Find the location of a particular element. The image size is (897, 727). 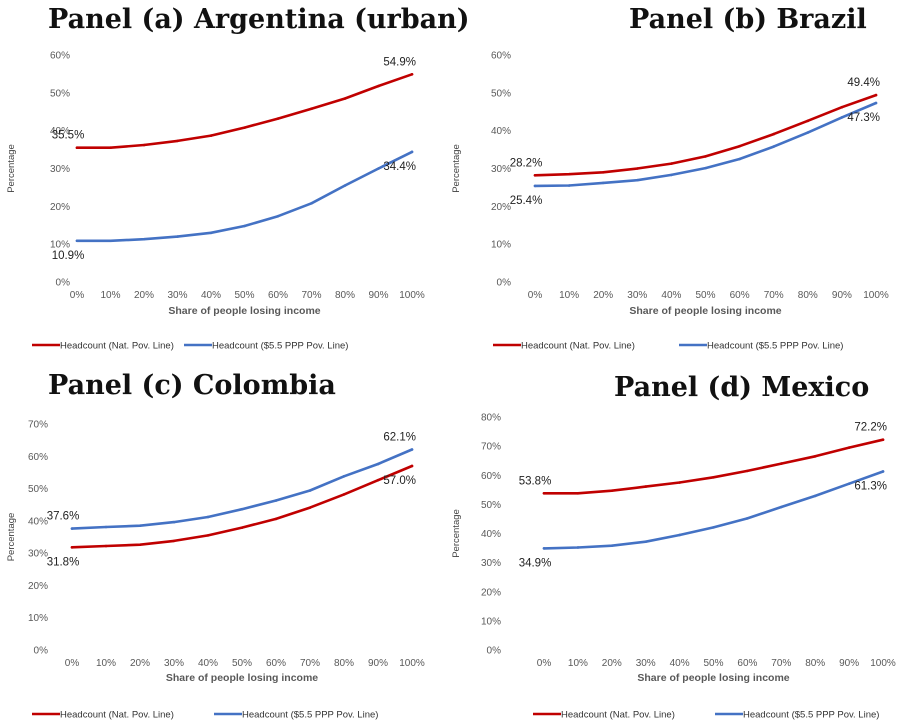

data-label: 53.8% is located at coordinates (535, 481).